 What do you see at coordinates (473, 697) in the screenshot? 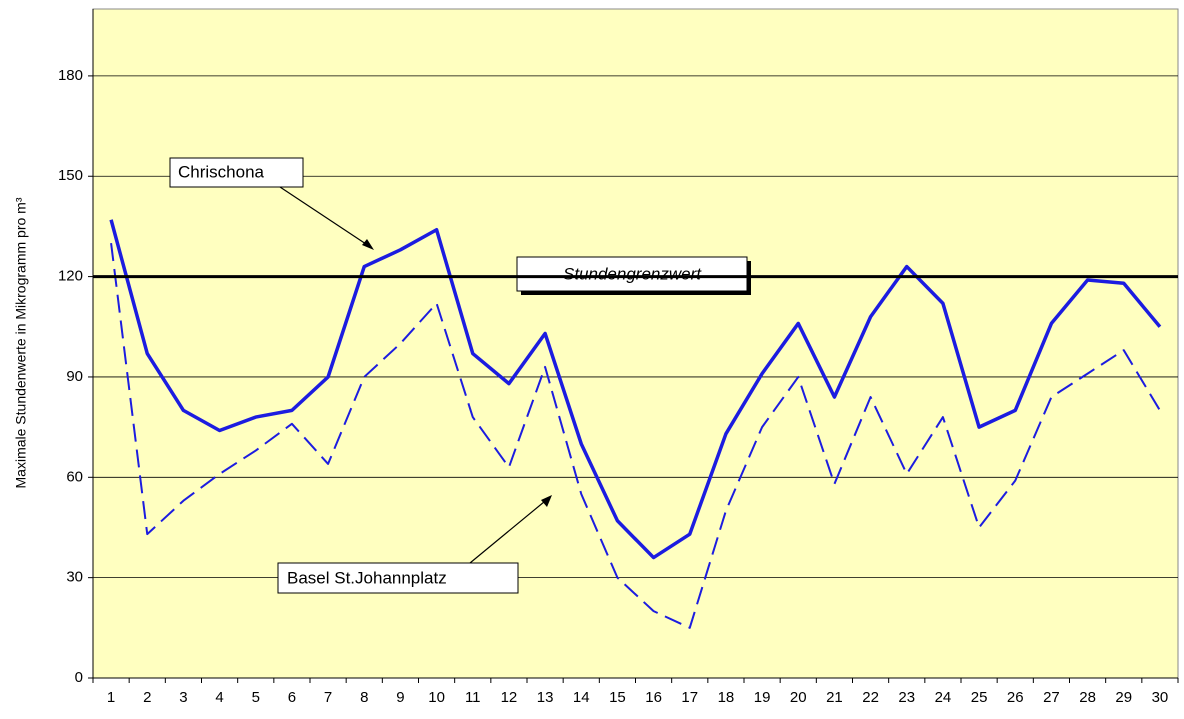
I see `x-tick-label: 11` at bounding box center [473, 697].